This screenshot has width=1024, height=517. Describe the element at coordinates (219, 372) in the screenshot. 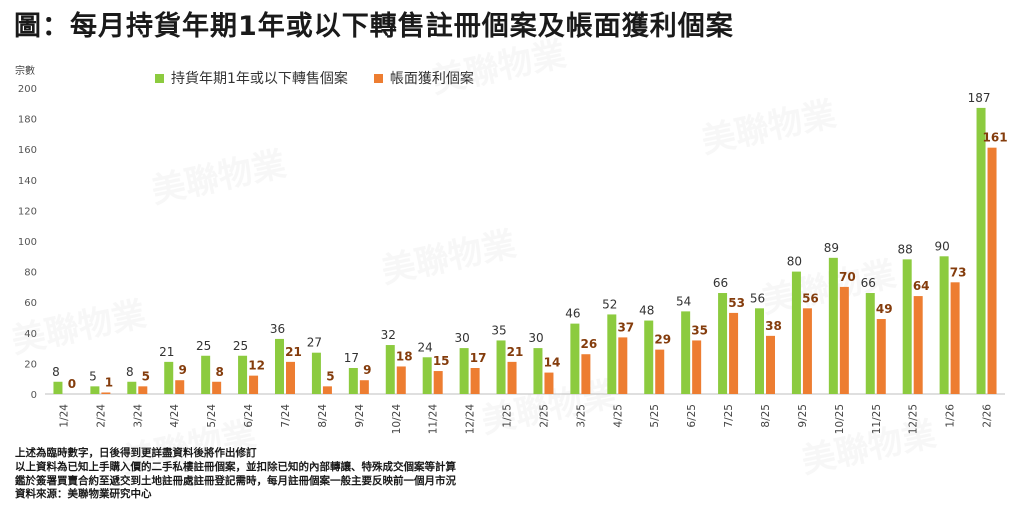

I see `data-label-profit: 8` at that location.